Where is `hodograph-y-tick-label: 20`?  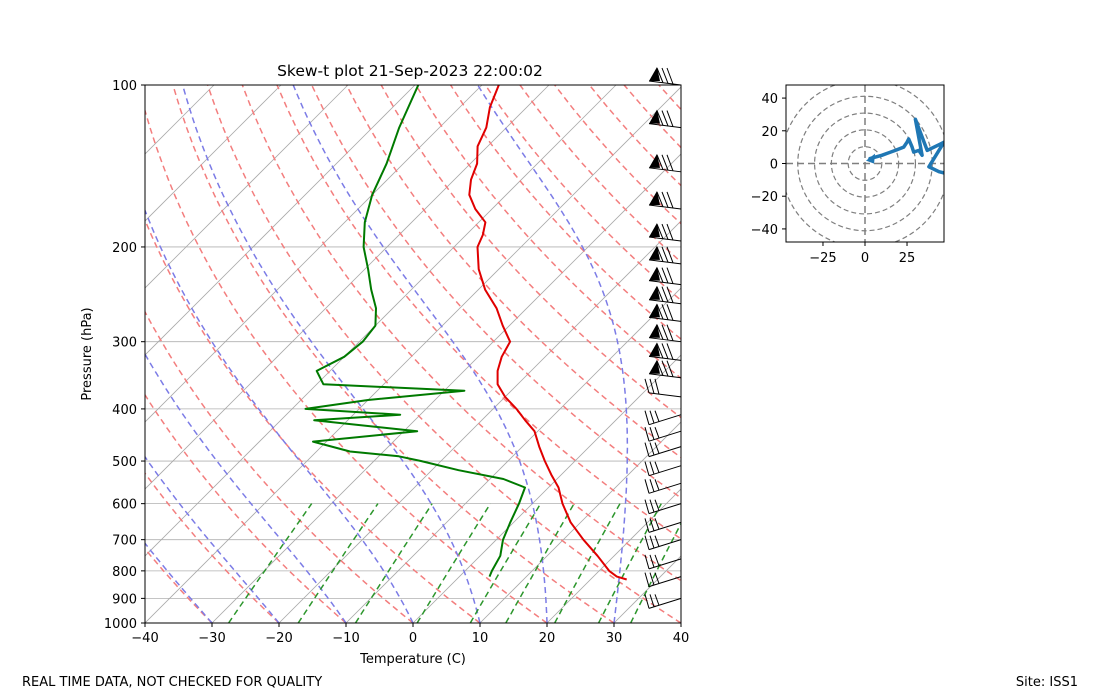
hodograph-y-tick-label: 20 is located at coordinates (769, 132).